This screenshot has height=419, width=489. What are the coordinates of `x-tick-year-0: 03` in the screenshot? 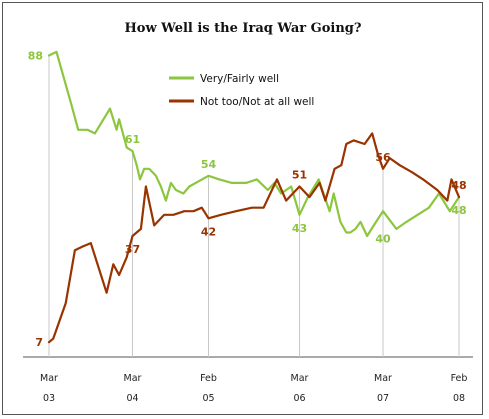 It's located at (49, 398).